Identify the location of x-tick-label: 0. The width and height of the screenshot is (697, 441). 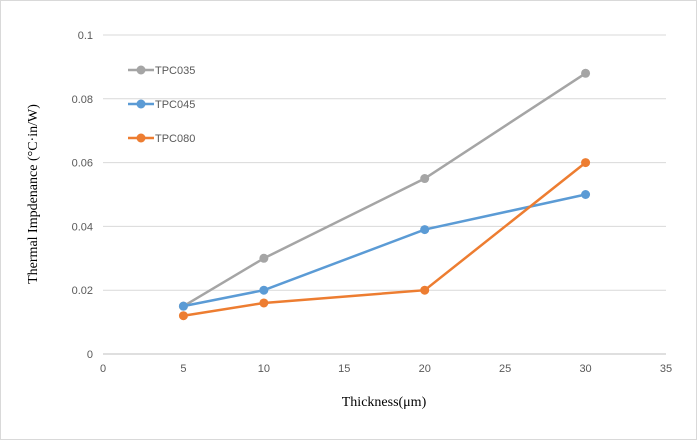
(103, 369).